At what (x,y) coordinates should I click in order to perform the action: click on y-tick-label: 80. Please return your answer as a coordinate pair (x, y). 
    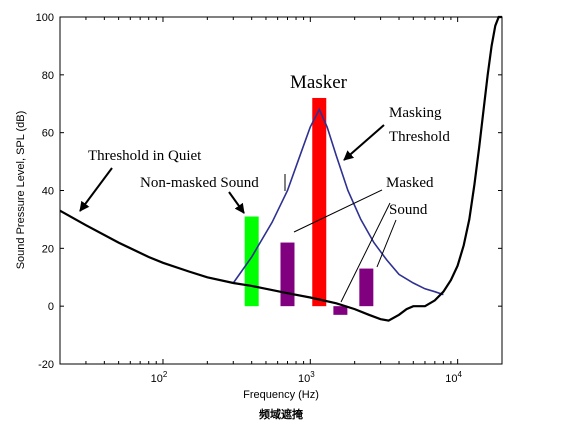
    Looking at the image, I should click on (48, 76).